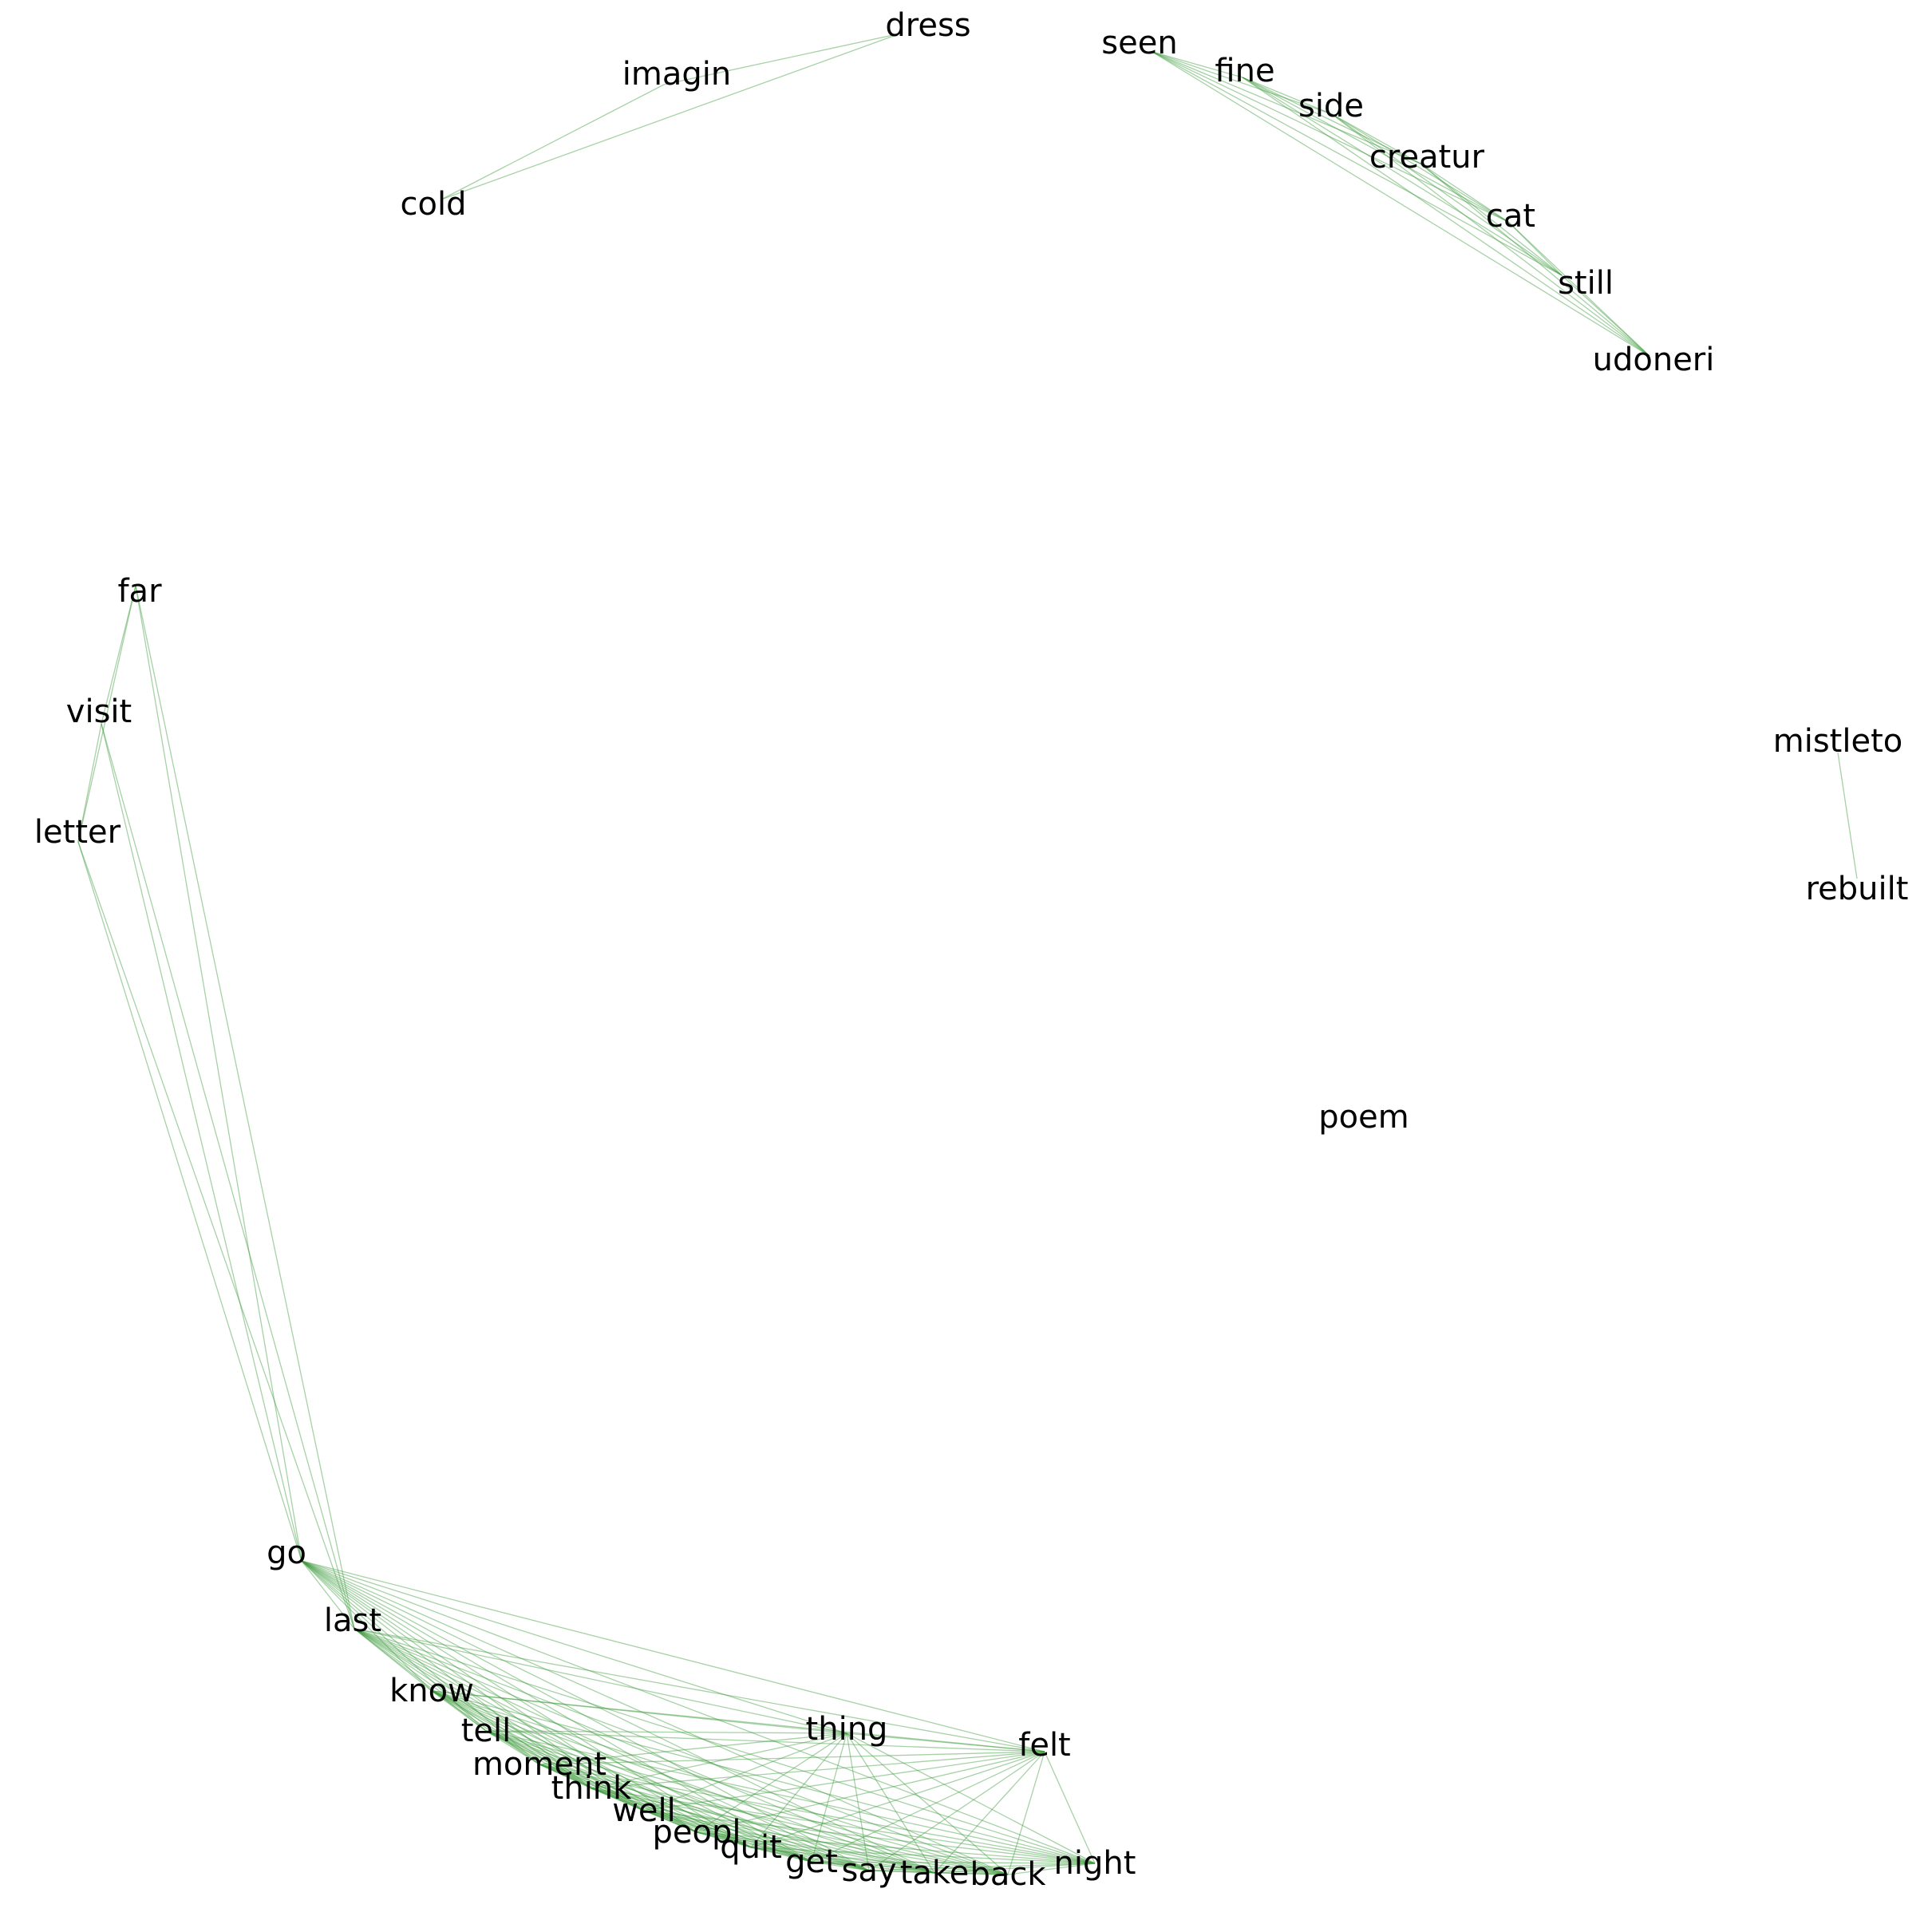 The height and width of the screenshot is (1932, 1932). I want to click on node-label-moment: moment, so click(539, 1764).